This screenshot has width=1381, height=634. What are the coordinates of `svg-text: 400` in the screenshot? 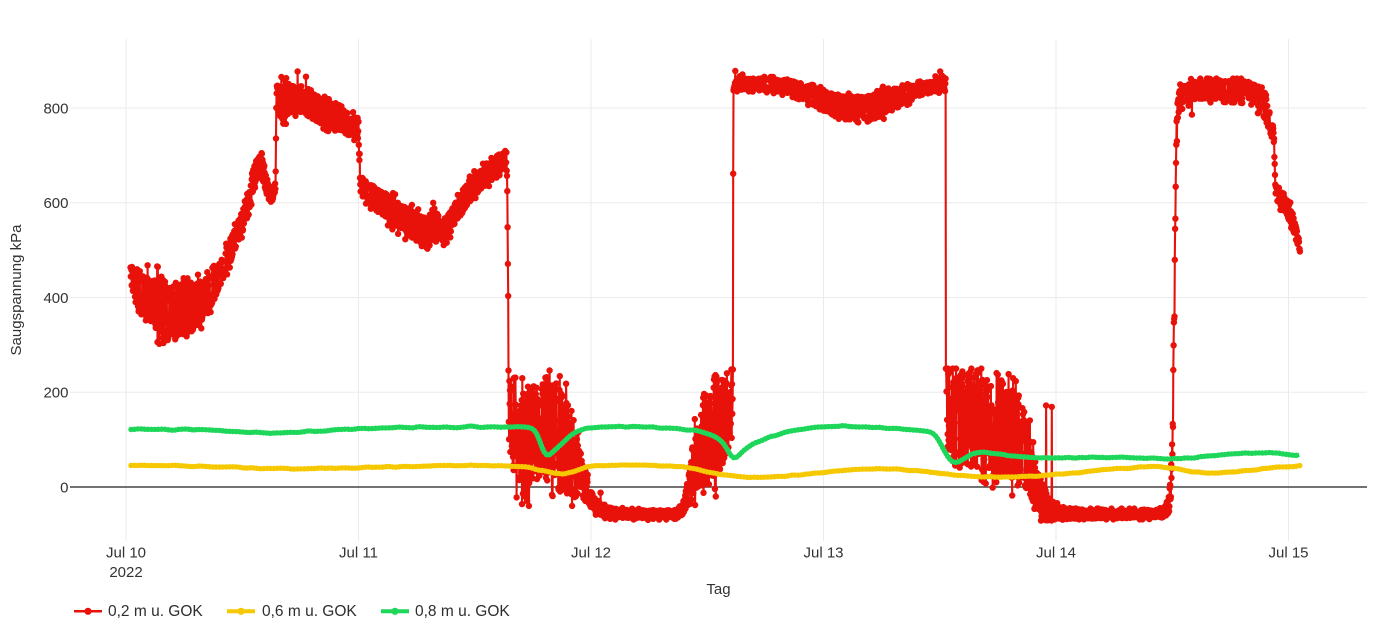 It's located at (55, 298).